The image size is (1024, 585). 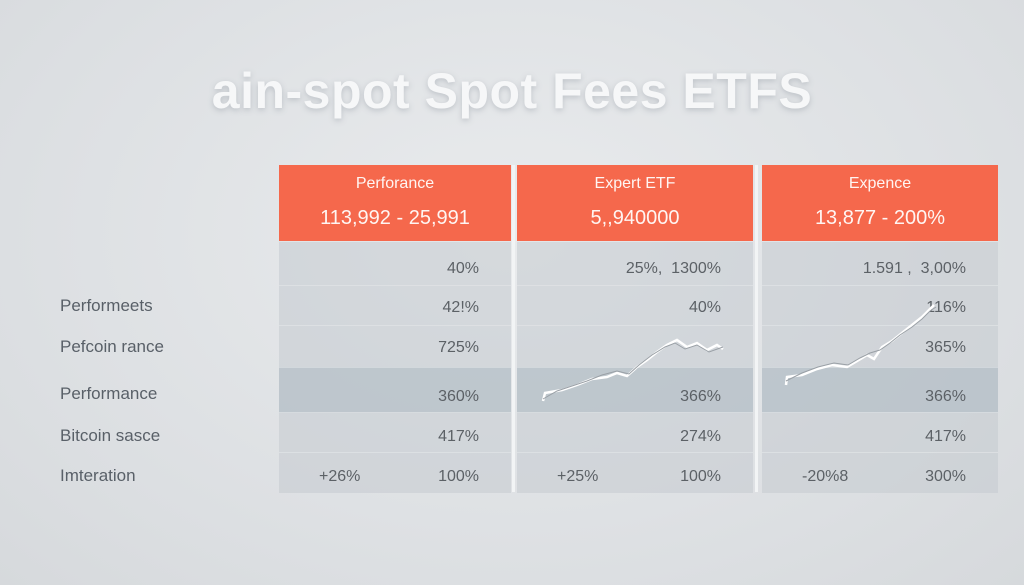 I want to click on cell: 725%, so click(x=458, y=347).